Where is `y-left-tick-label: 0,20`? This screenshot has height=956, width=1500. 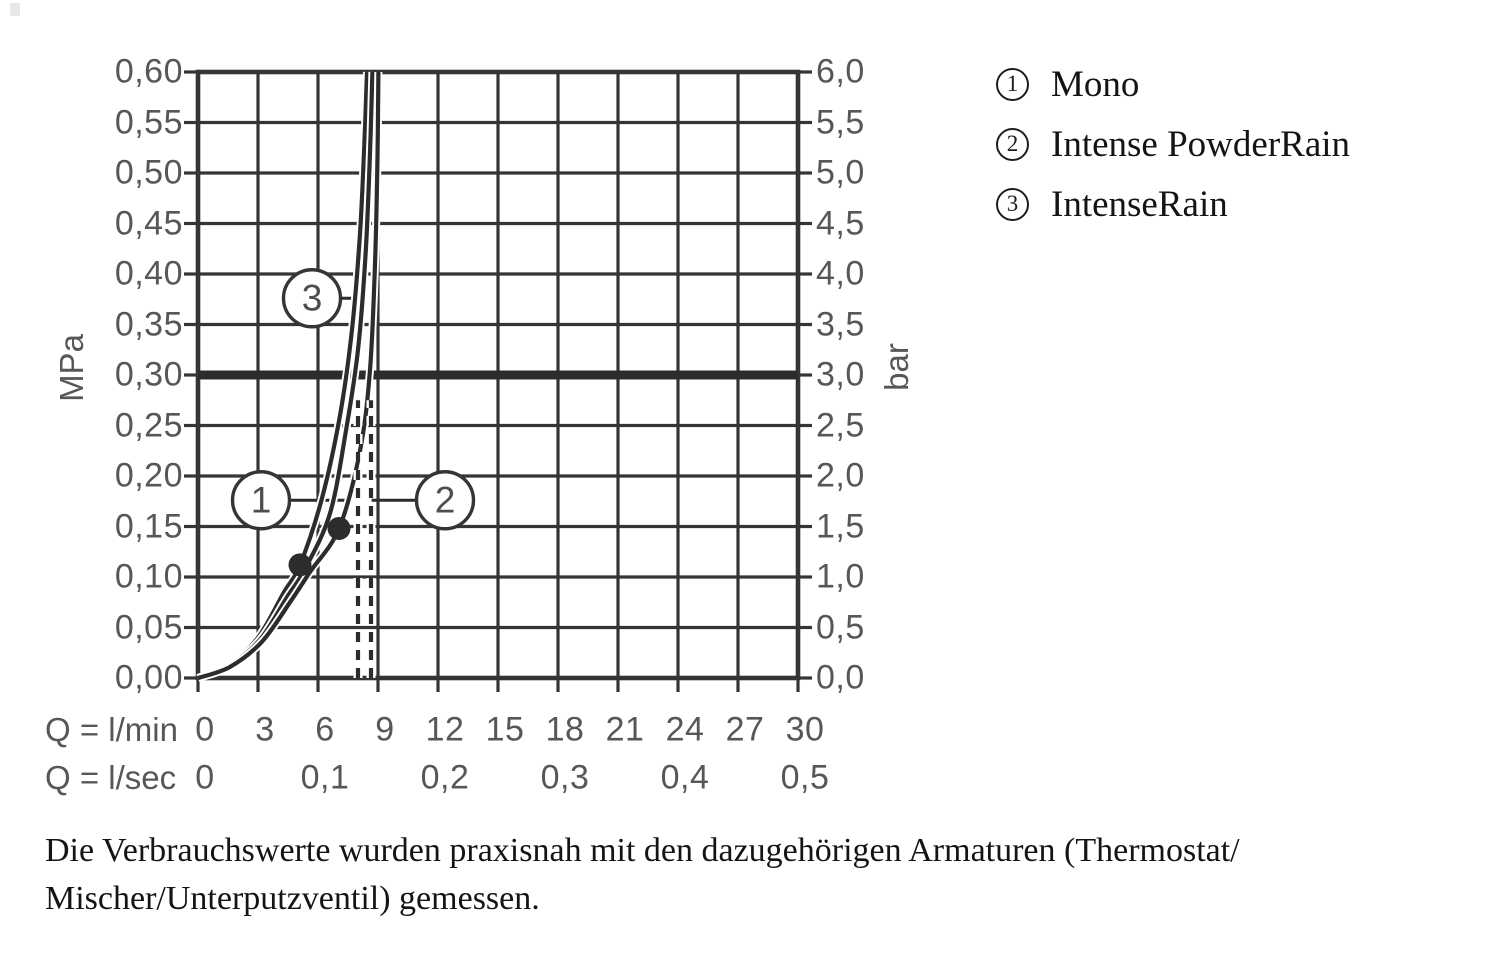 y-left-tick-label: 0,20 is located at coordinates (148, 475).